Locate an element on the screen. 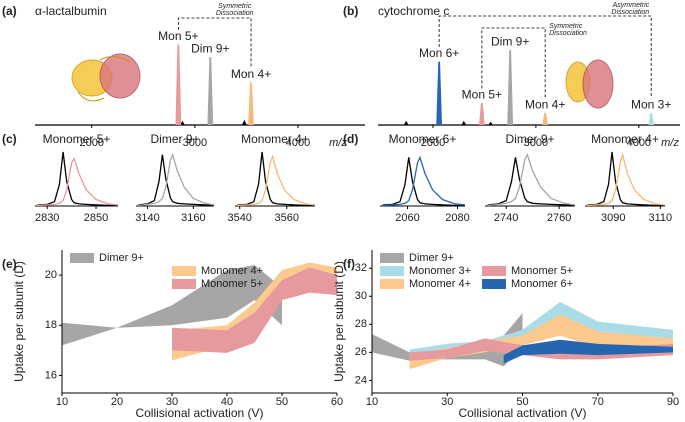  x-tick-label: 3090 is located at coordinates (613, 218).